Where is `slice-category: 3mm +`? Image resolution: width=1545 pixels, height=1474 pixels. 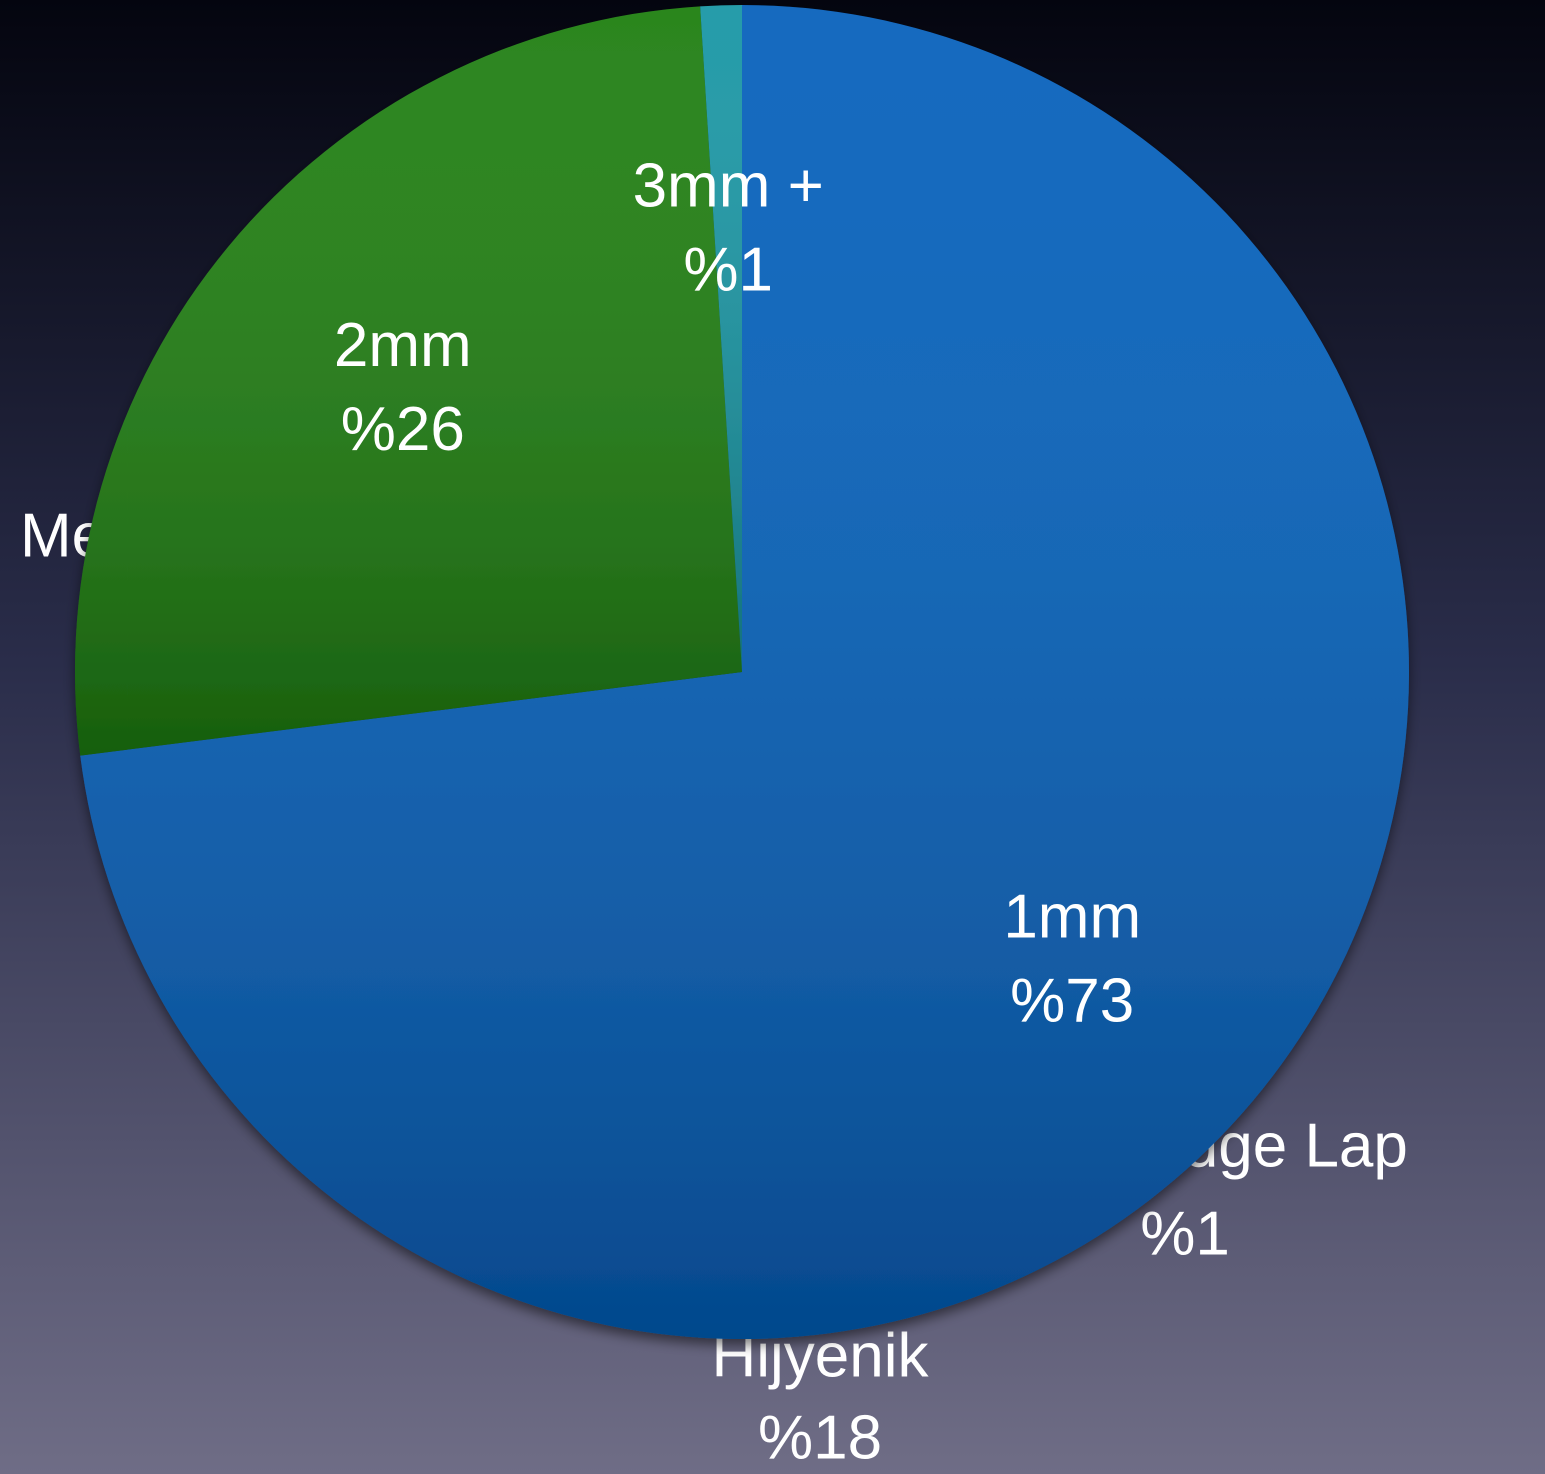 slice-category: 3mm + is located at coordinates (728, 185).